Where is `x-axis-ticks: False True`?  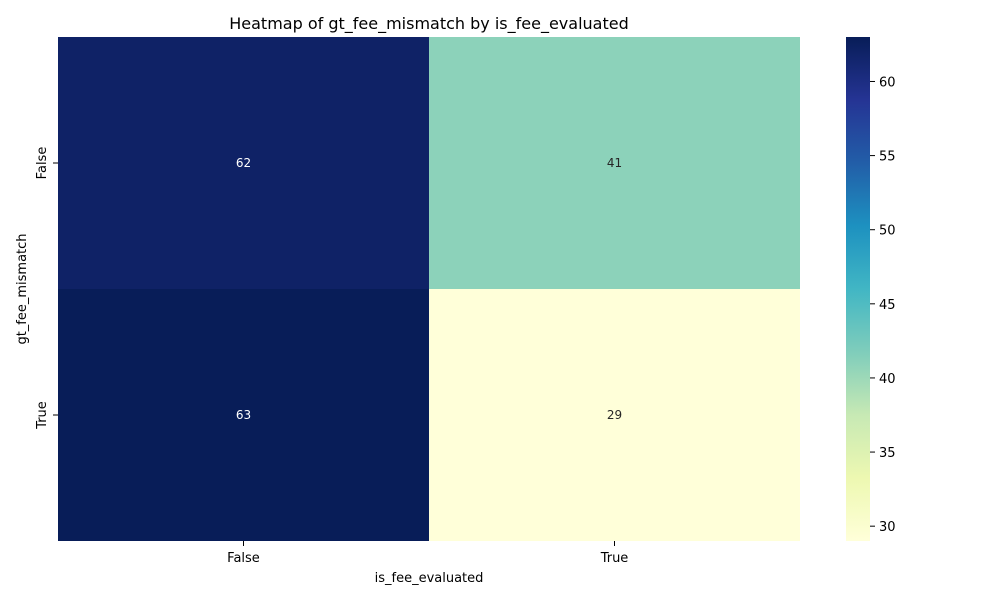
x-axis-ticks: False True is located at coordinates (427, 553).